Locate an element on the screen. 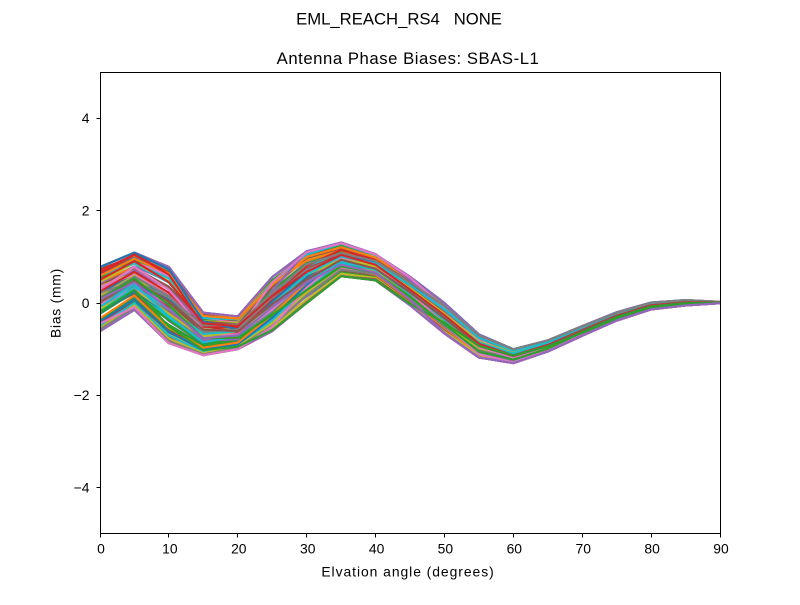 The width and height of the screenshot is (800, 605). svg-text: −4 is located at coordinates (82, 488).